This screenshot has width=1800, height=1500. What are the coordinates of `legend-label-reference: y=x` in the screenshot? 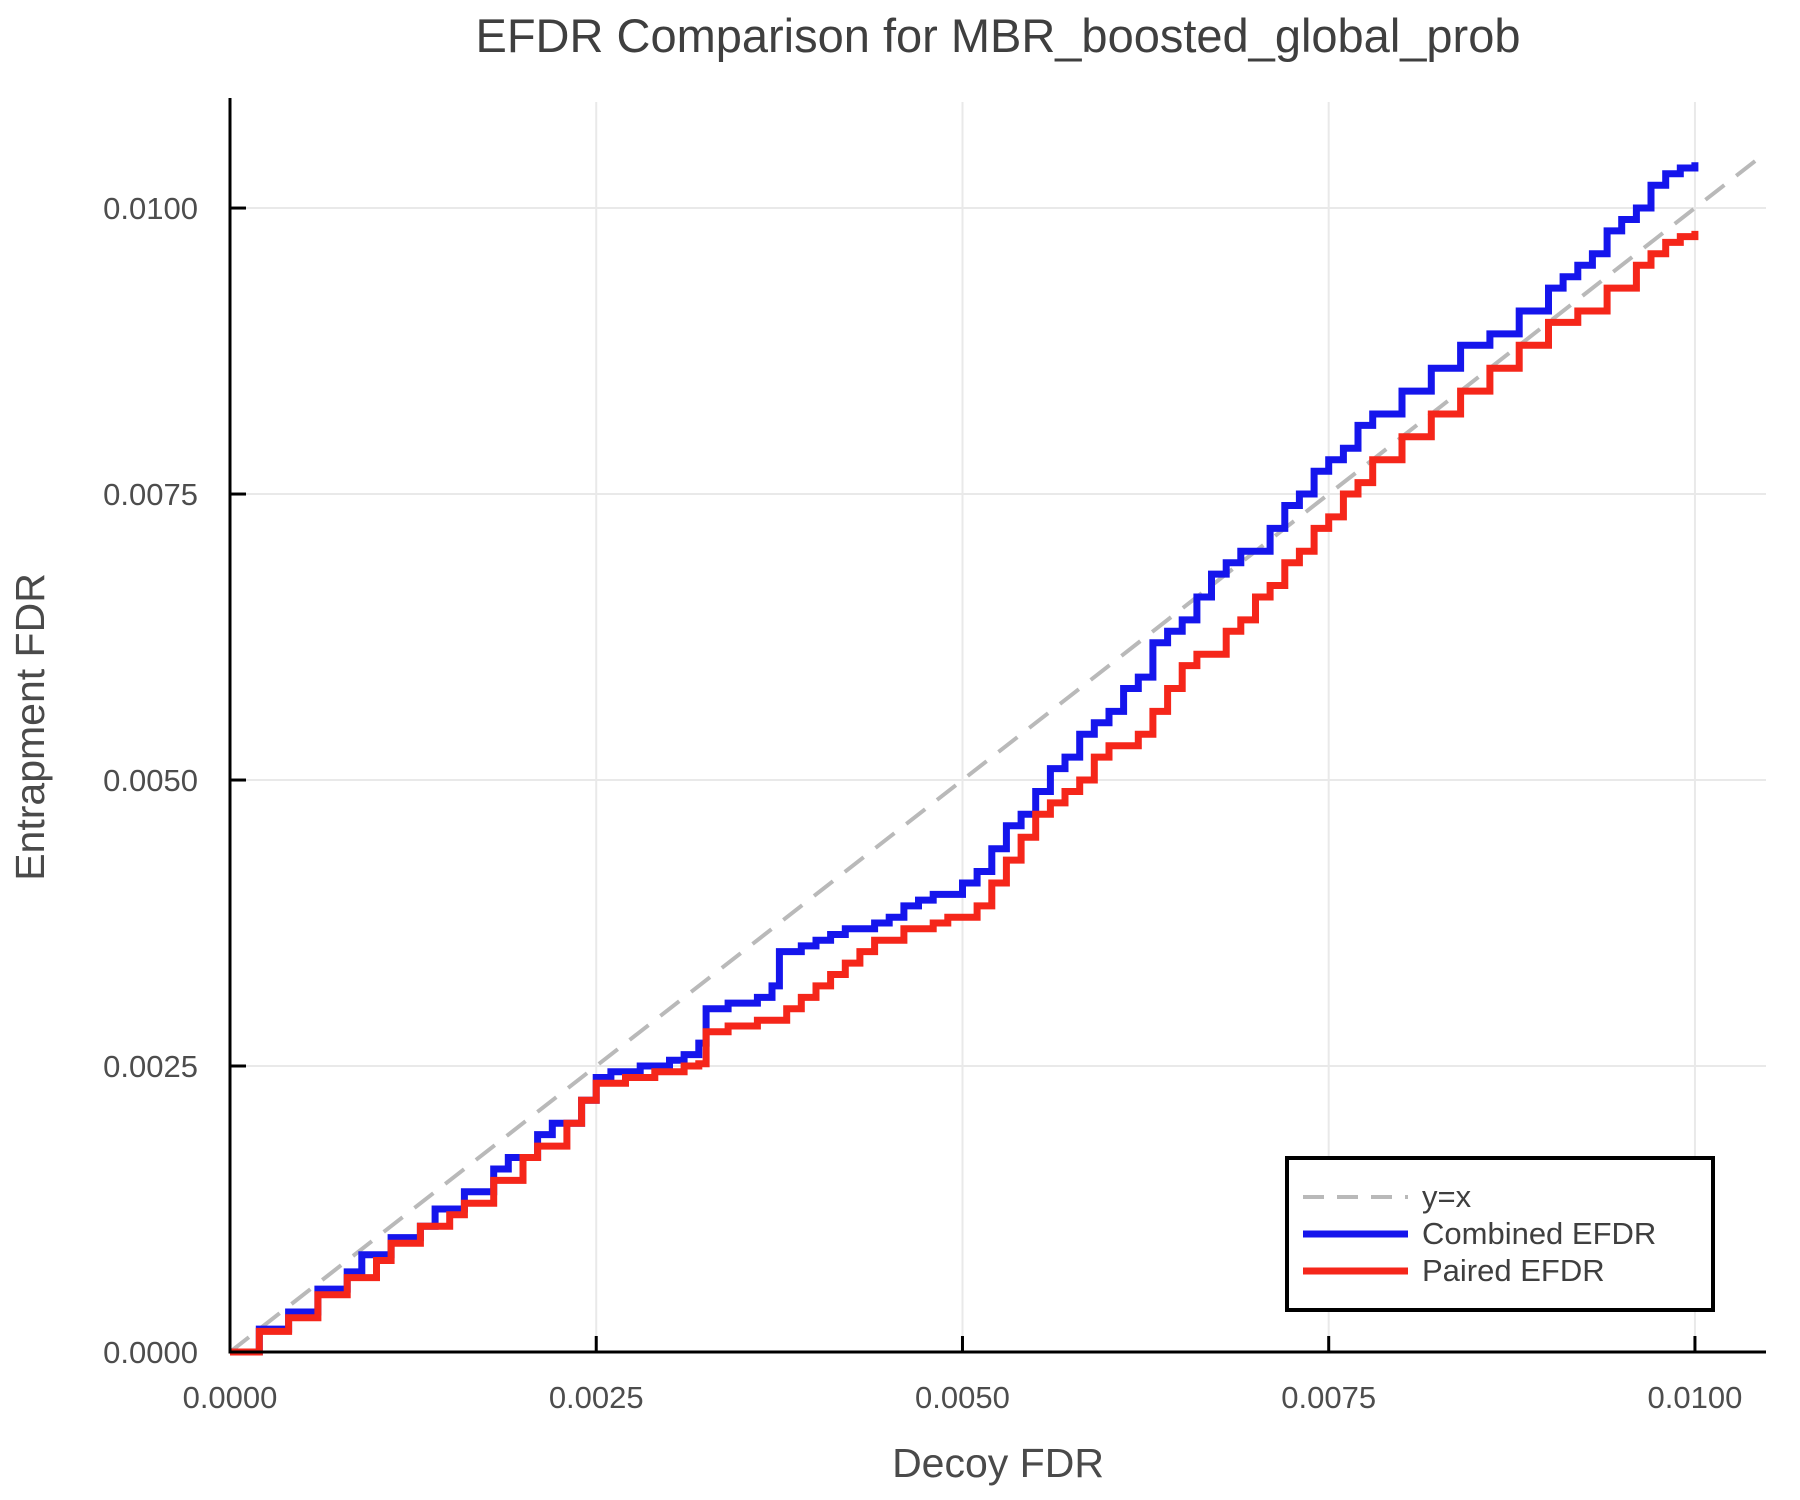 It's located at (1447, 1196).